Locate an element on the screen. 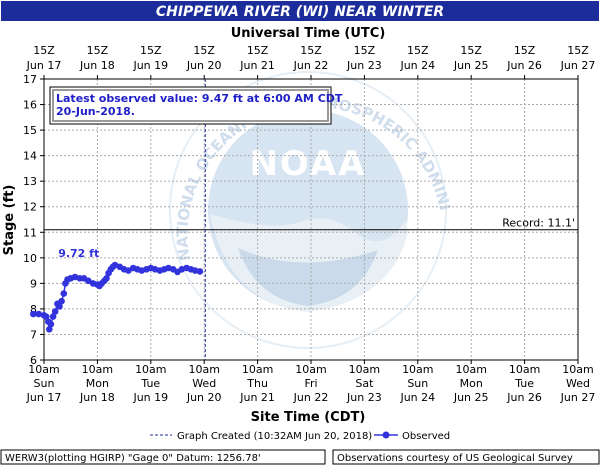  x-tick-date-0: Jun 17 is located at coordinates (44, 397).